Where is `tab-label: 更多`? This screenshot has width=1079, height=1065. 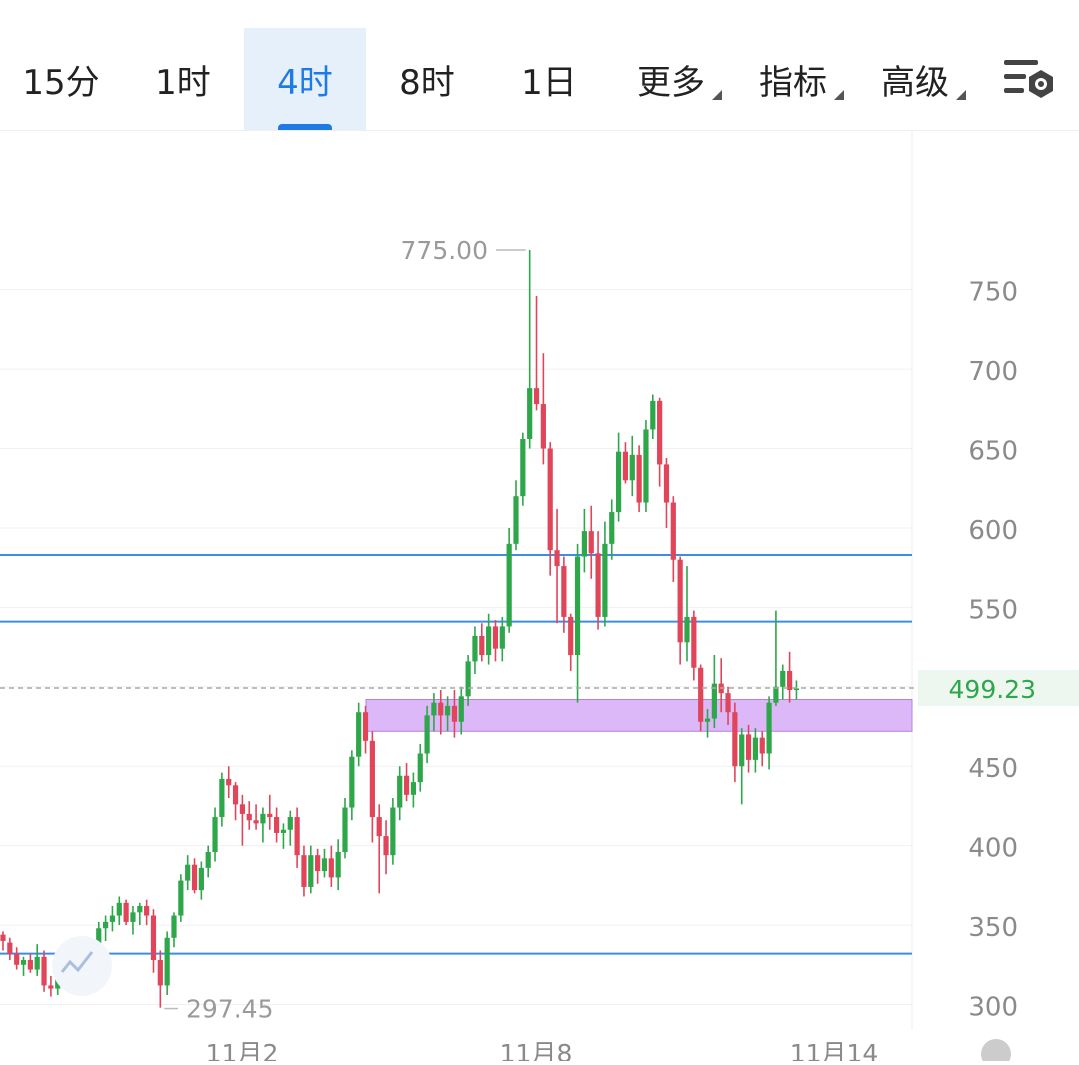 tab-label: 更多 is located at coordinates (671, 82).